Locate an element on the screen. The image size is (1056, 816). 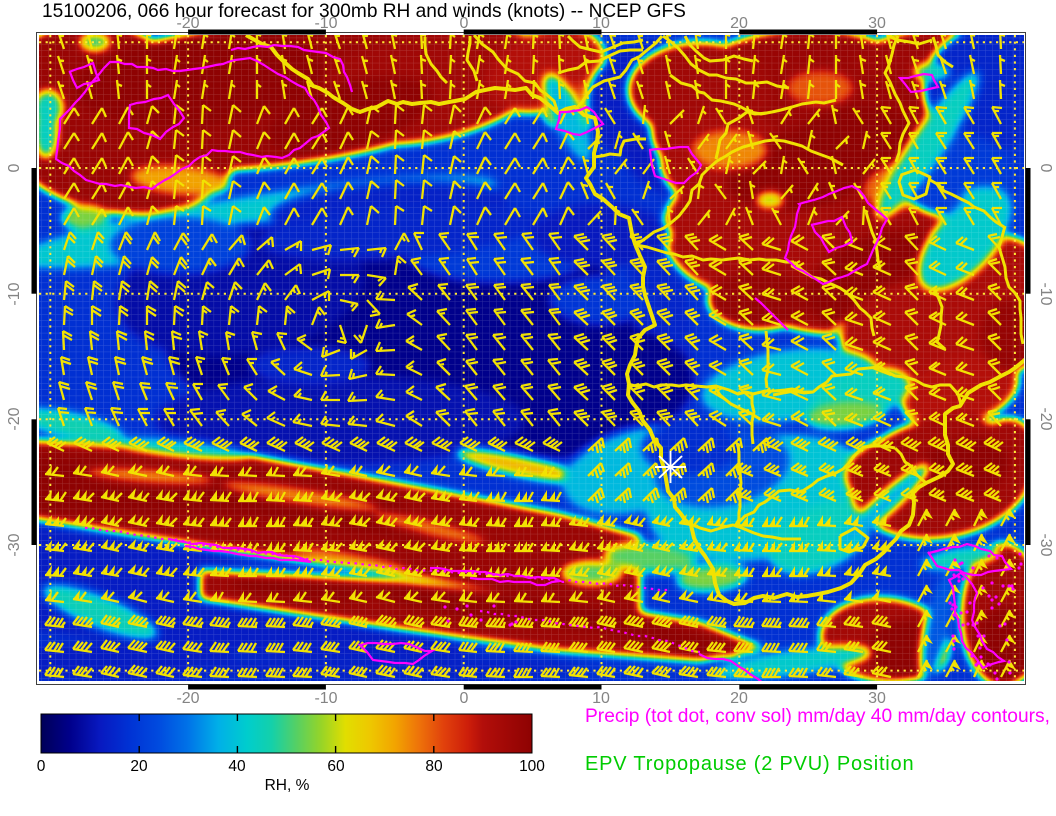
svg-text: RH, % is located at coordinates (287, 785).